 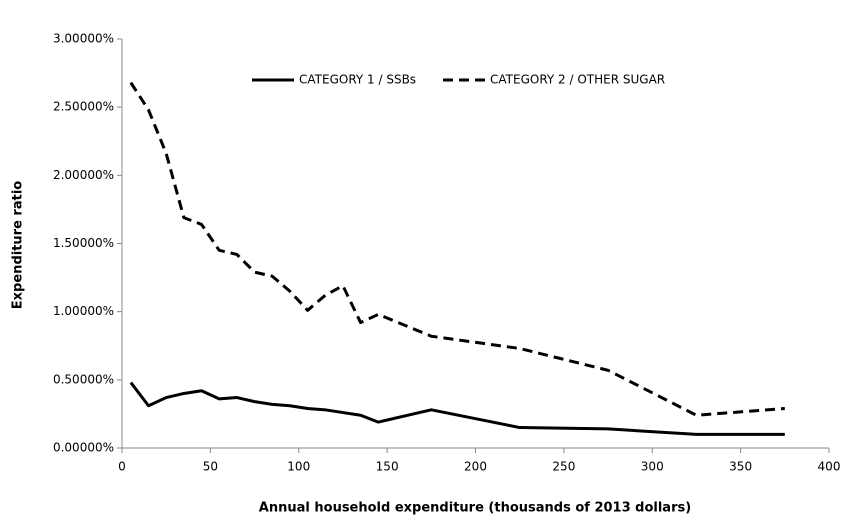 What do you see at coordinates (83, 175) in the screenshot?
I see `y-tick-label: 2.00000%` at bounding box center [83, 175].